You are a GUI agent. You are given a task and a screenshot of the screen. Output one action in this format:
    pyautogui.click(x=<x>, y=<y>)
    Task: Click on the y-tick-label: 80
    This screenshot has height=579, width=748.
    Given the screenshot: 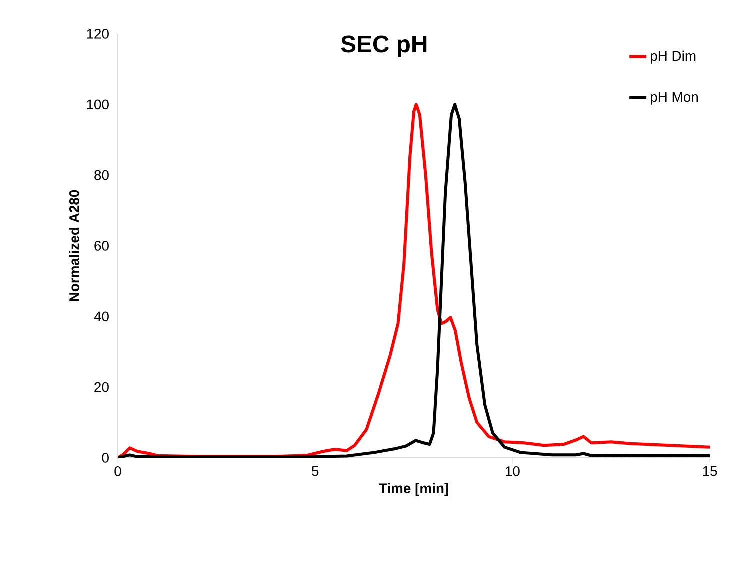 What is the action you would take?
    pyautogui.click(x=101, y=175)
    